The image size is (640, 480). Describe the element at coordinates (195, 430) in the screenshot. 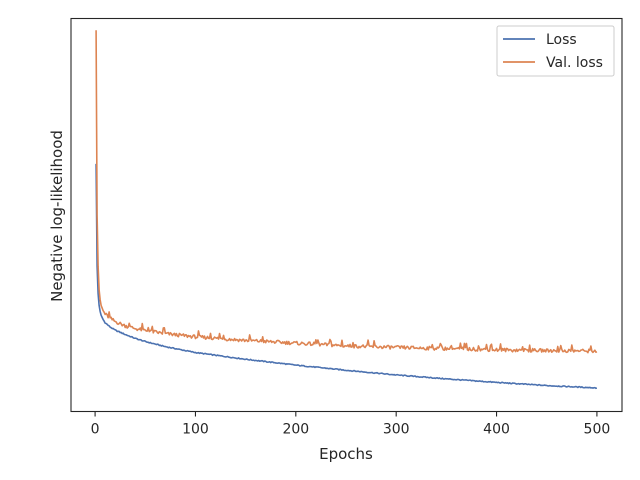

I see `x-tick-label: 100` at that location.